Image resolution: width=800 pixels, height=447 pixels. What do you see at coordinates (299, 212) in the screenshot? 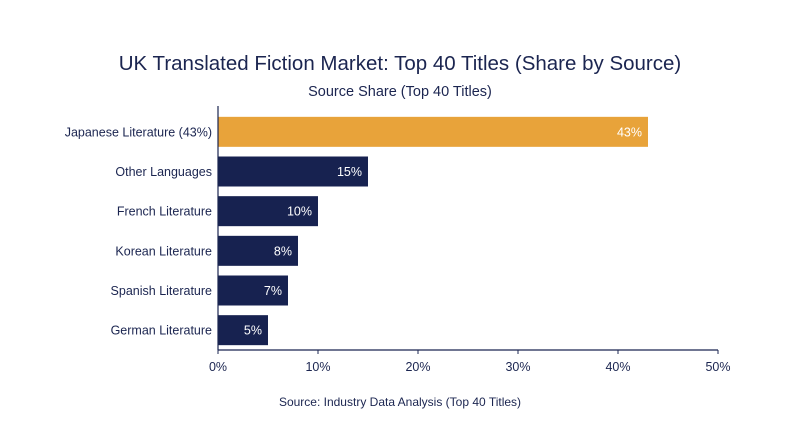
I see `bar-value-label: 10%` at bounding box center [299, 212].